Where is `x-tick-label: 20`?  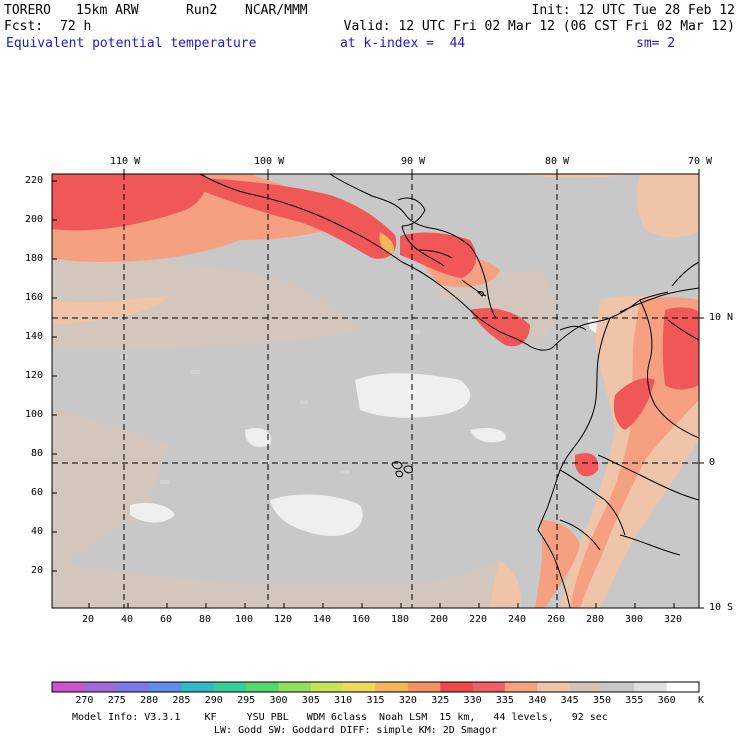 x-tick-label: 20 is located at coordinates (88, 619).